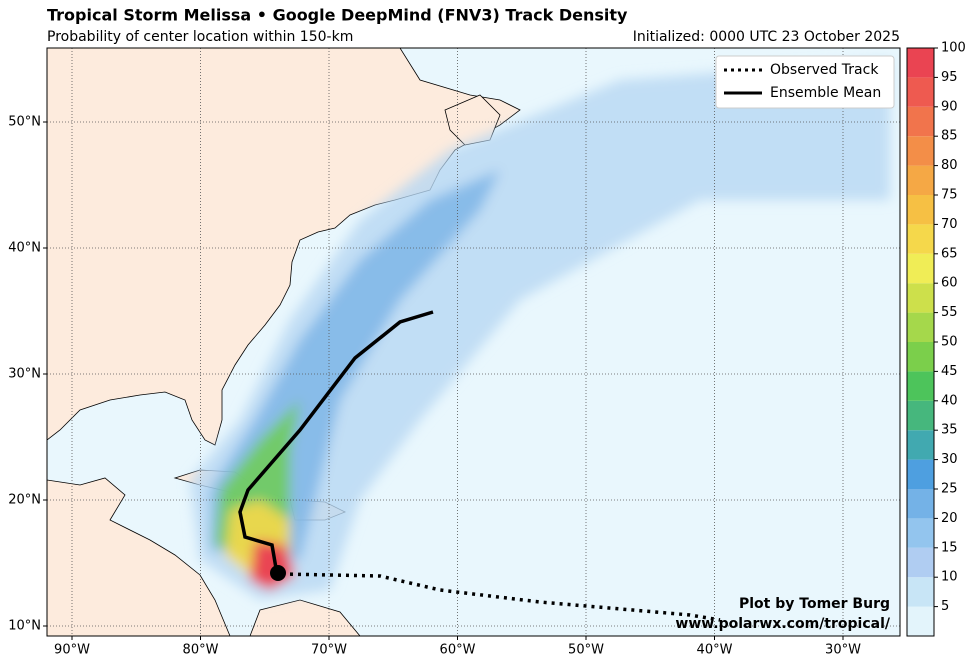 Image resolution: width=974 pixels, height=664 pixels. What do you see at coordinates (814, 604) in the screenshot?
I see `credit: Plot by Tomer Burg` at bounding box center [814, 604].